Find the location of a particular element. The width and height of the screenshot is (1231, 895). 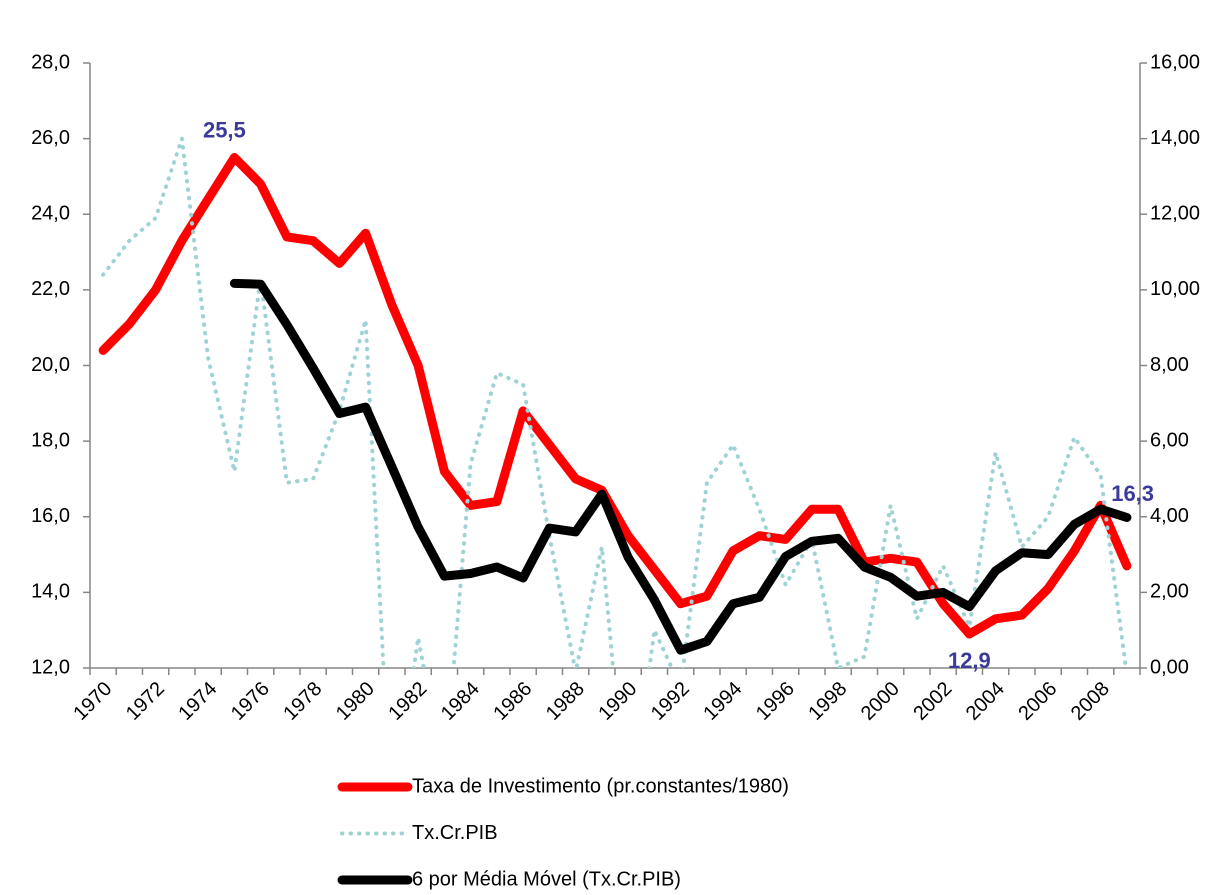

y-tick-label: 18,0 is located at coordinates (50, 440).